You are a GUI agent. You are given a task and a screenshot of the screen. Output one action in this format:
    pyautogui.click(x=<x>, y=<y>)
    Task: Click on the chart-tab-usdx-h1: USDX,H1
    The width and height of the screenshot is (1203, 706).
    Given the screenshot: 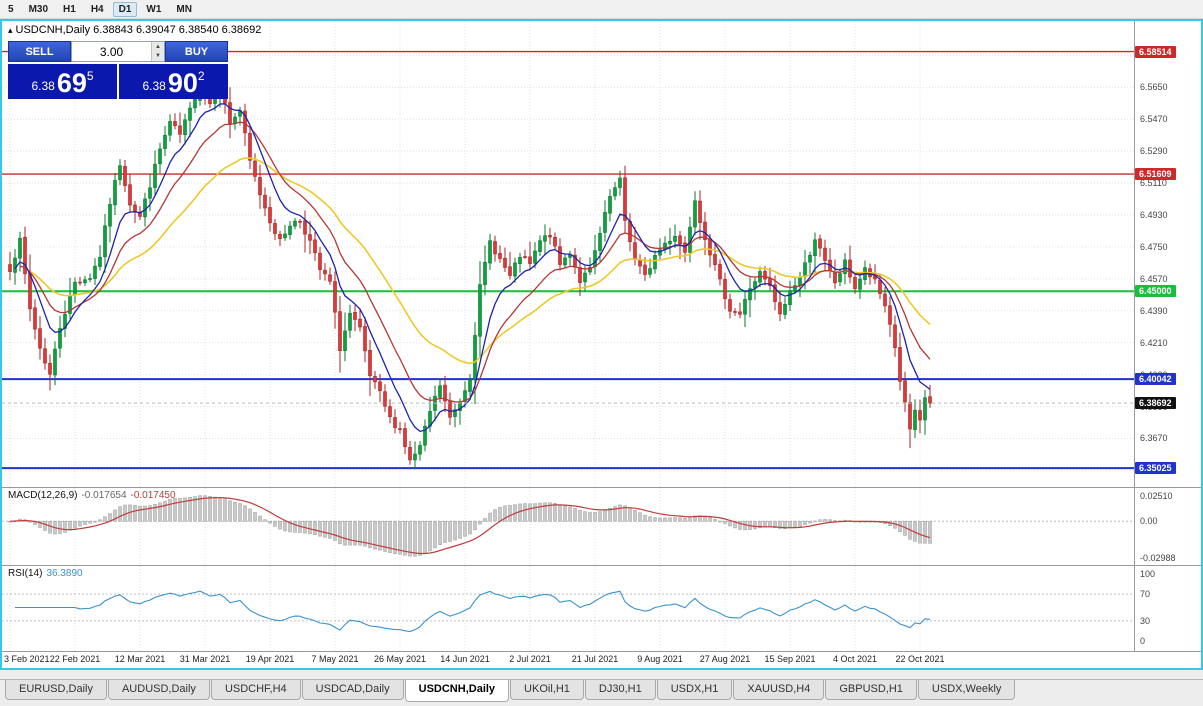 What is the action you would take?
    pyautogui.click(x=694, y=690)
    